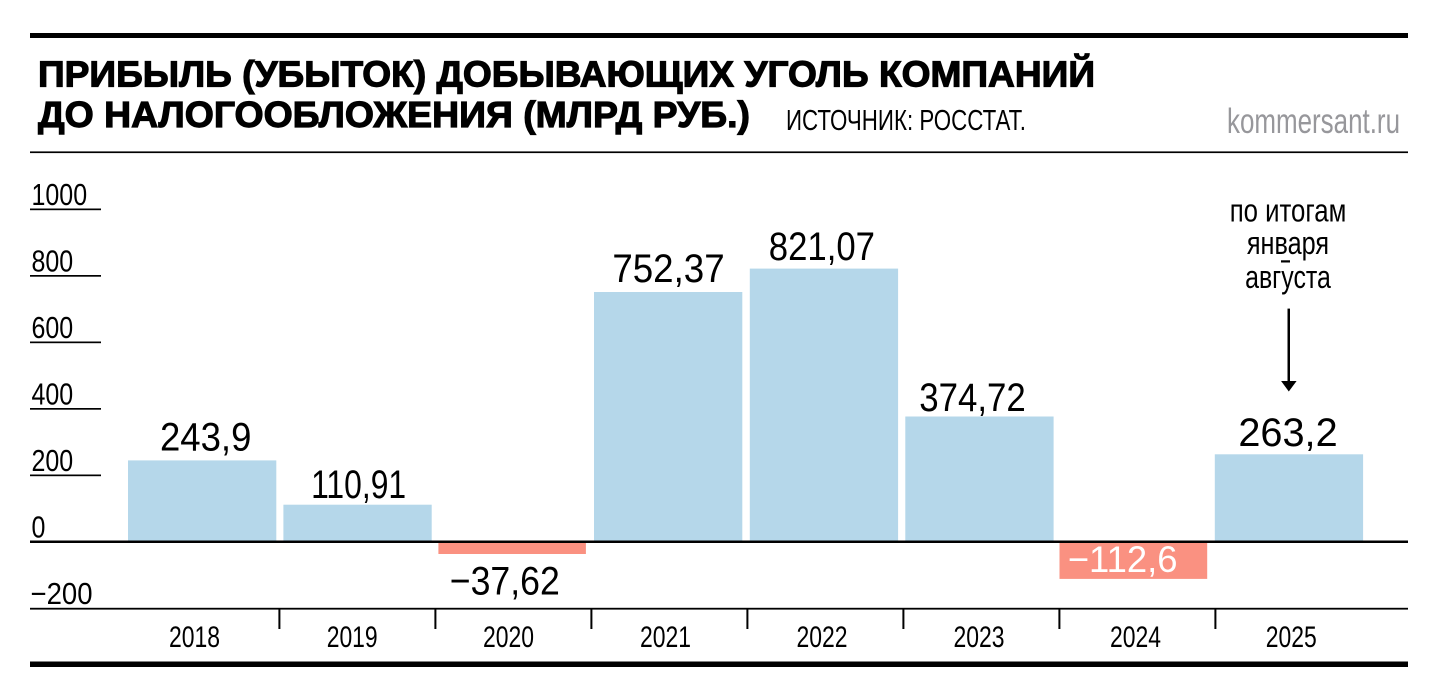 This screenshot has width=1440, height=700. Describe the element at coordinates (53, 262) in the screenshot. I see `svg-text: 800` at that location.